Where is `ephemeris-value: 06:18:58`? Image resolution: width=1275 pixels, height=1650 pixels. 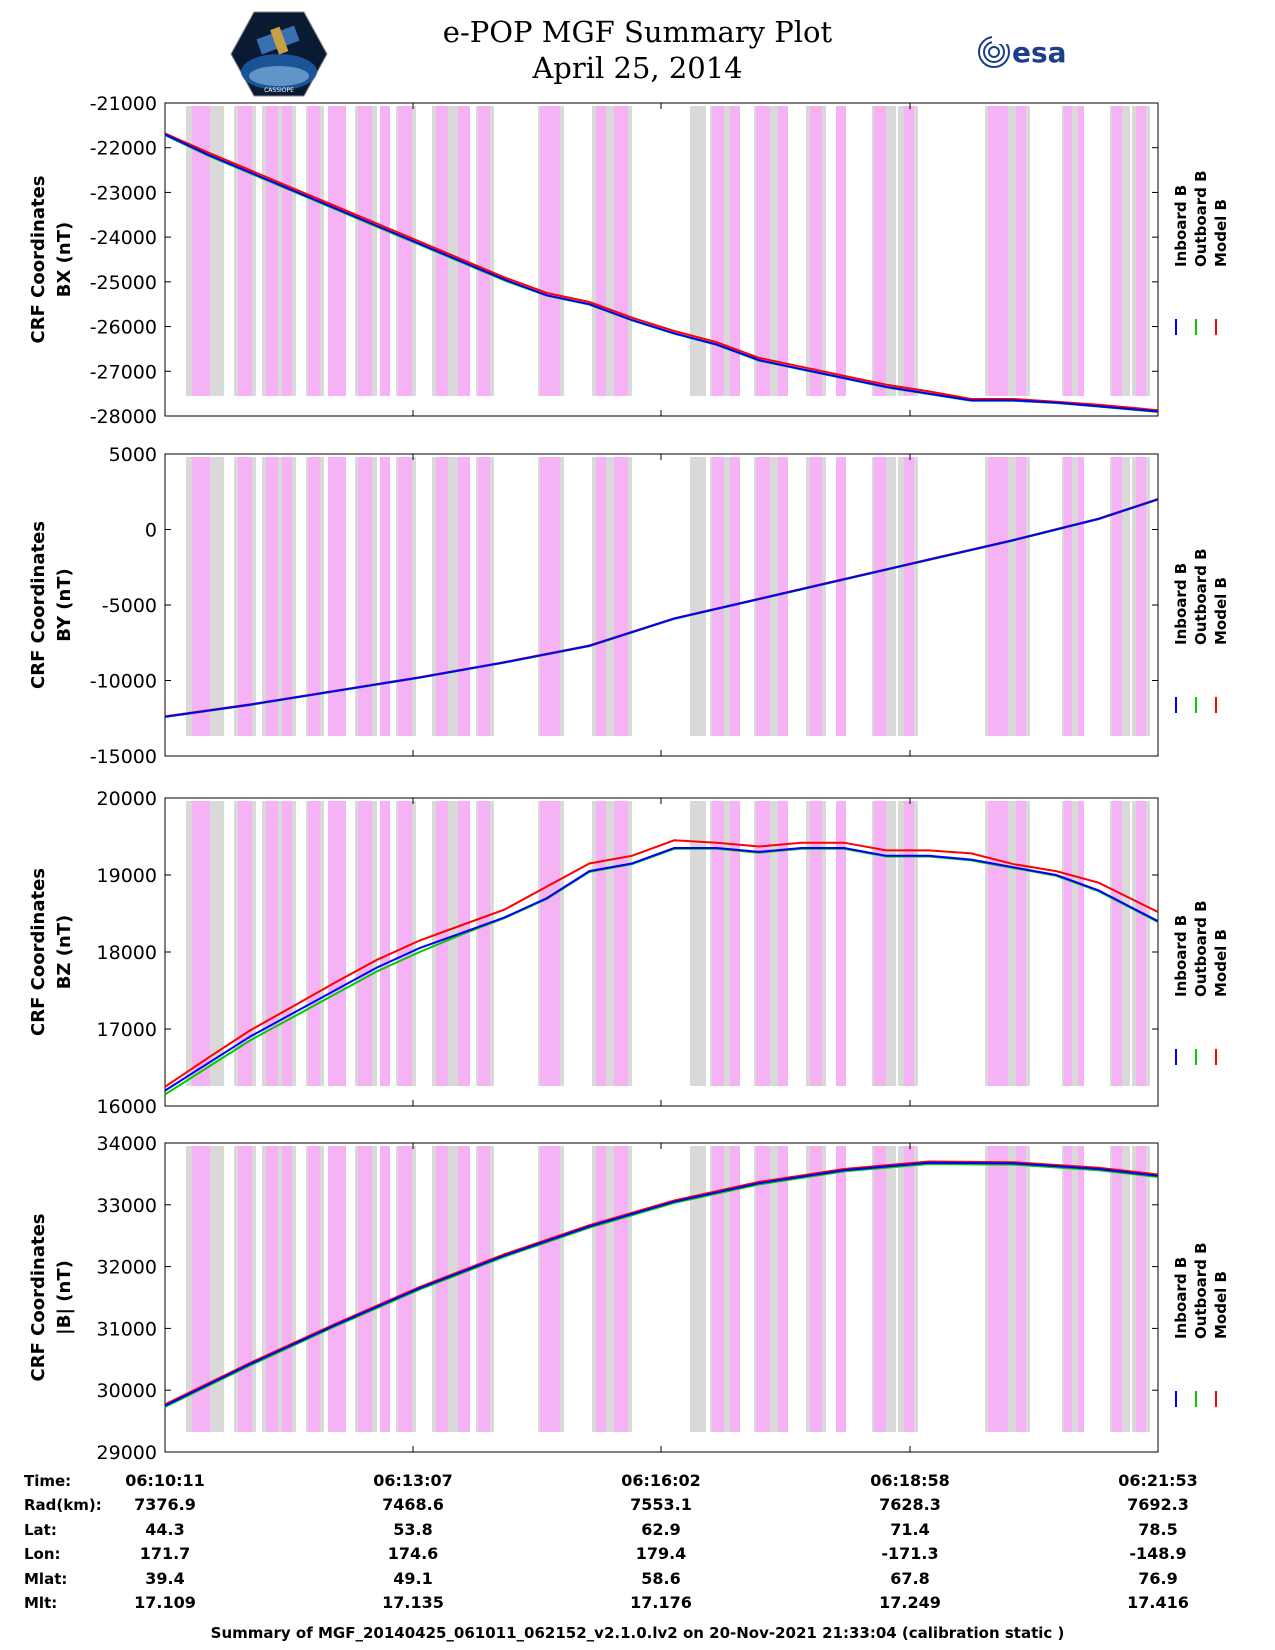 ephemeris-value: 06:18:58 is located at coordinates (910, 1480).